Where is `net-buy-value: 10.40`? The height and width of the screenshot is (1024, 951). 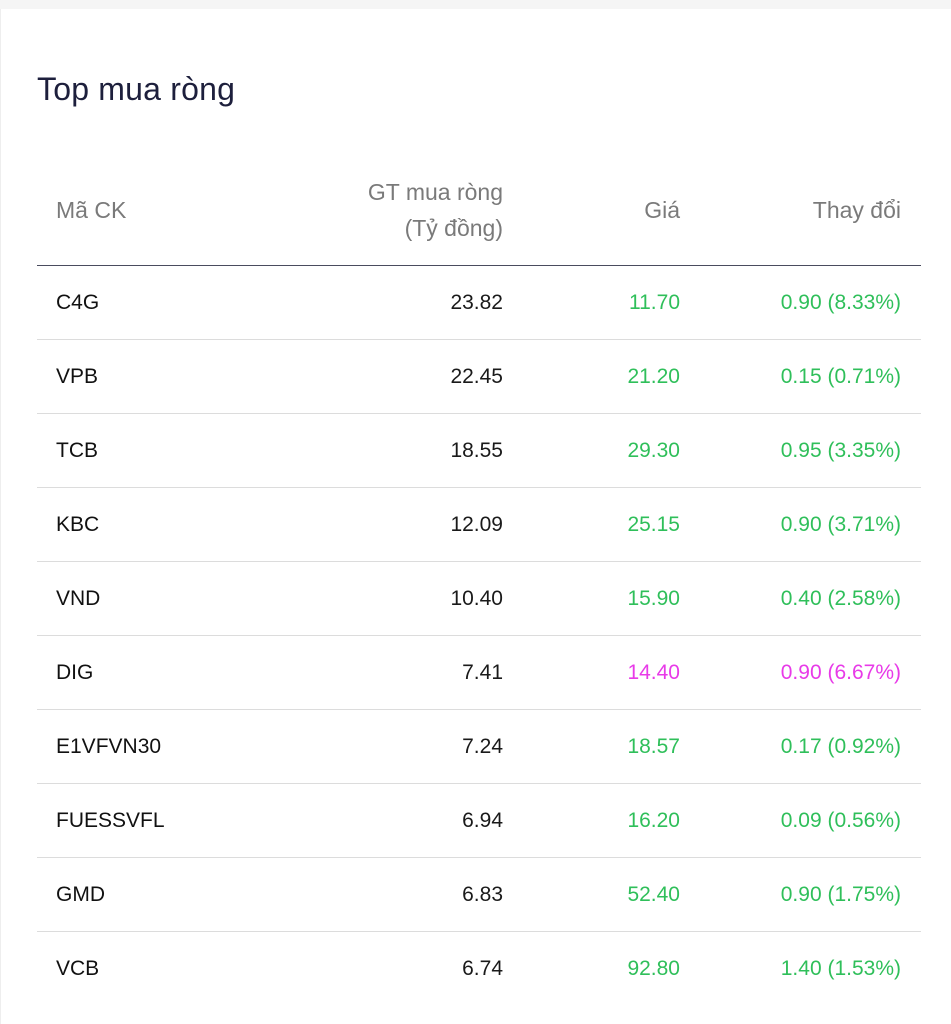
net-buy-value: 10.40 is located at coordinates (476, 598).